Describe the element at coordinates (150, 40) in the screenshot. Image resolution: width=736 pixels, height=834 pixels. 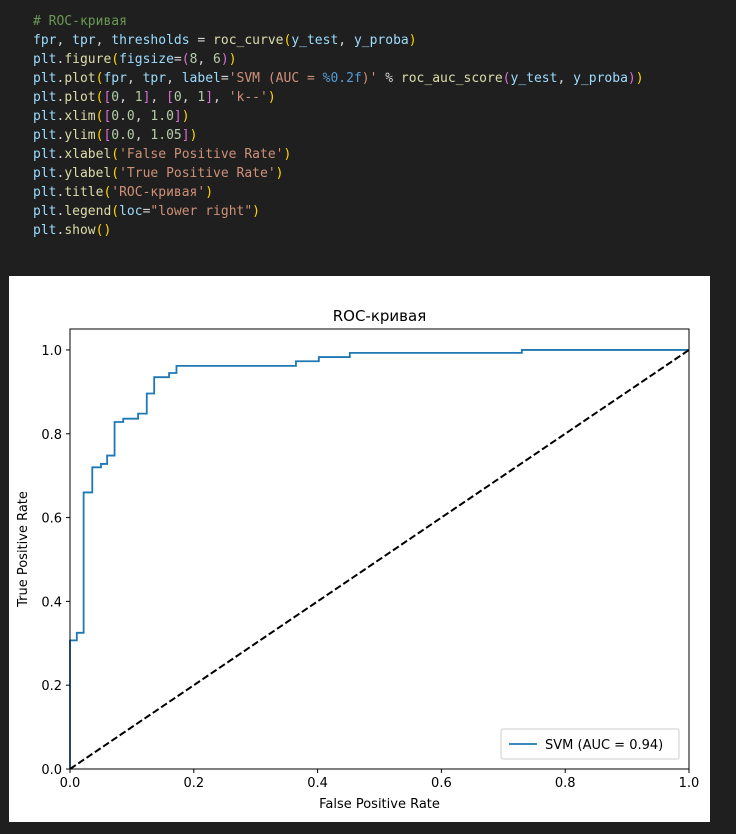
I see `code-token: thresholds` at that location.